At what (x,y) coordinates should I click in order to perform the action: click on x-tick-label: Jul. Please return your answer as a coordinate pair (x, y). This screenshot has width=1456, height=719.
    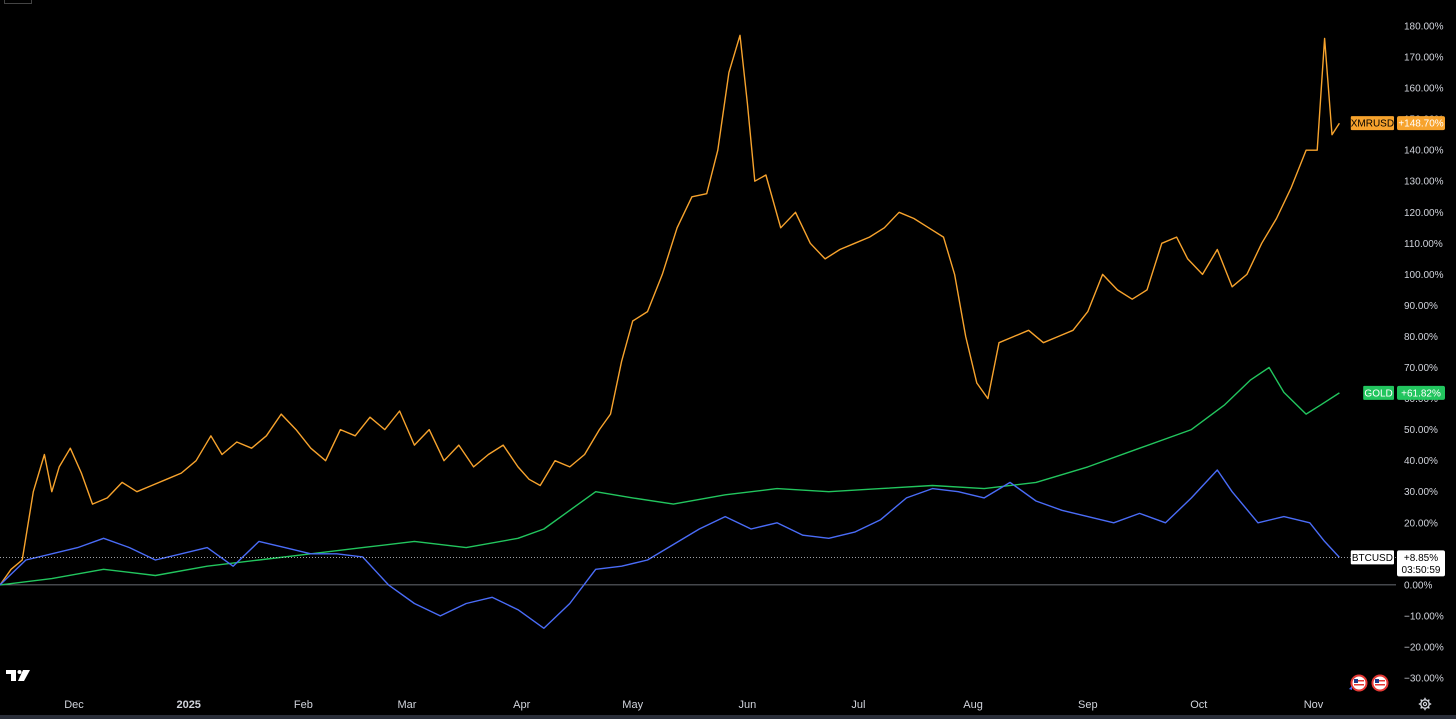
    Looking at the image, I should click on (858, 705).